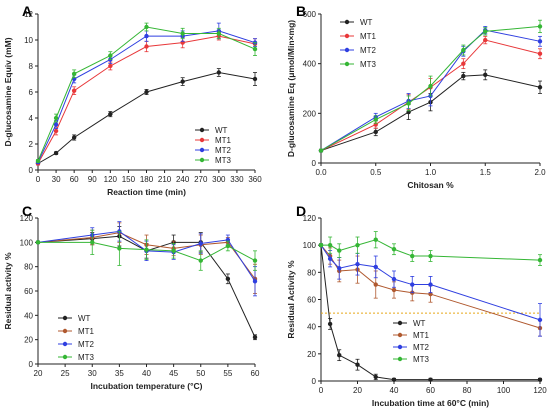  What do you see at coordinates (310, 245) in the screenshot?
I see `y-tick-label: 100` at bounding box center [310, 245].